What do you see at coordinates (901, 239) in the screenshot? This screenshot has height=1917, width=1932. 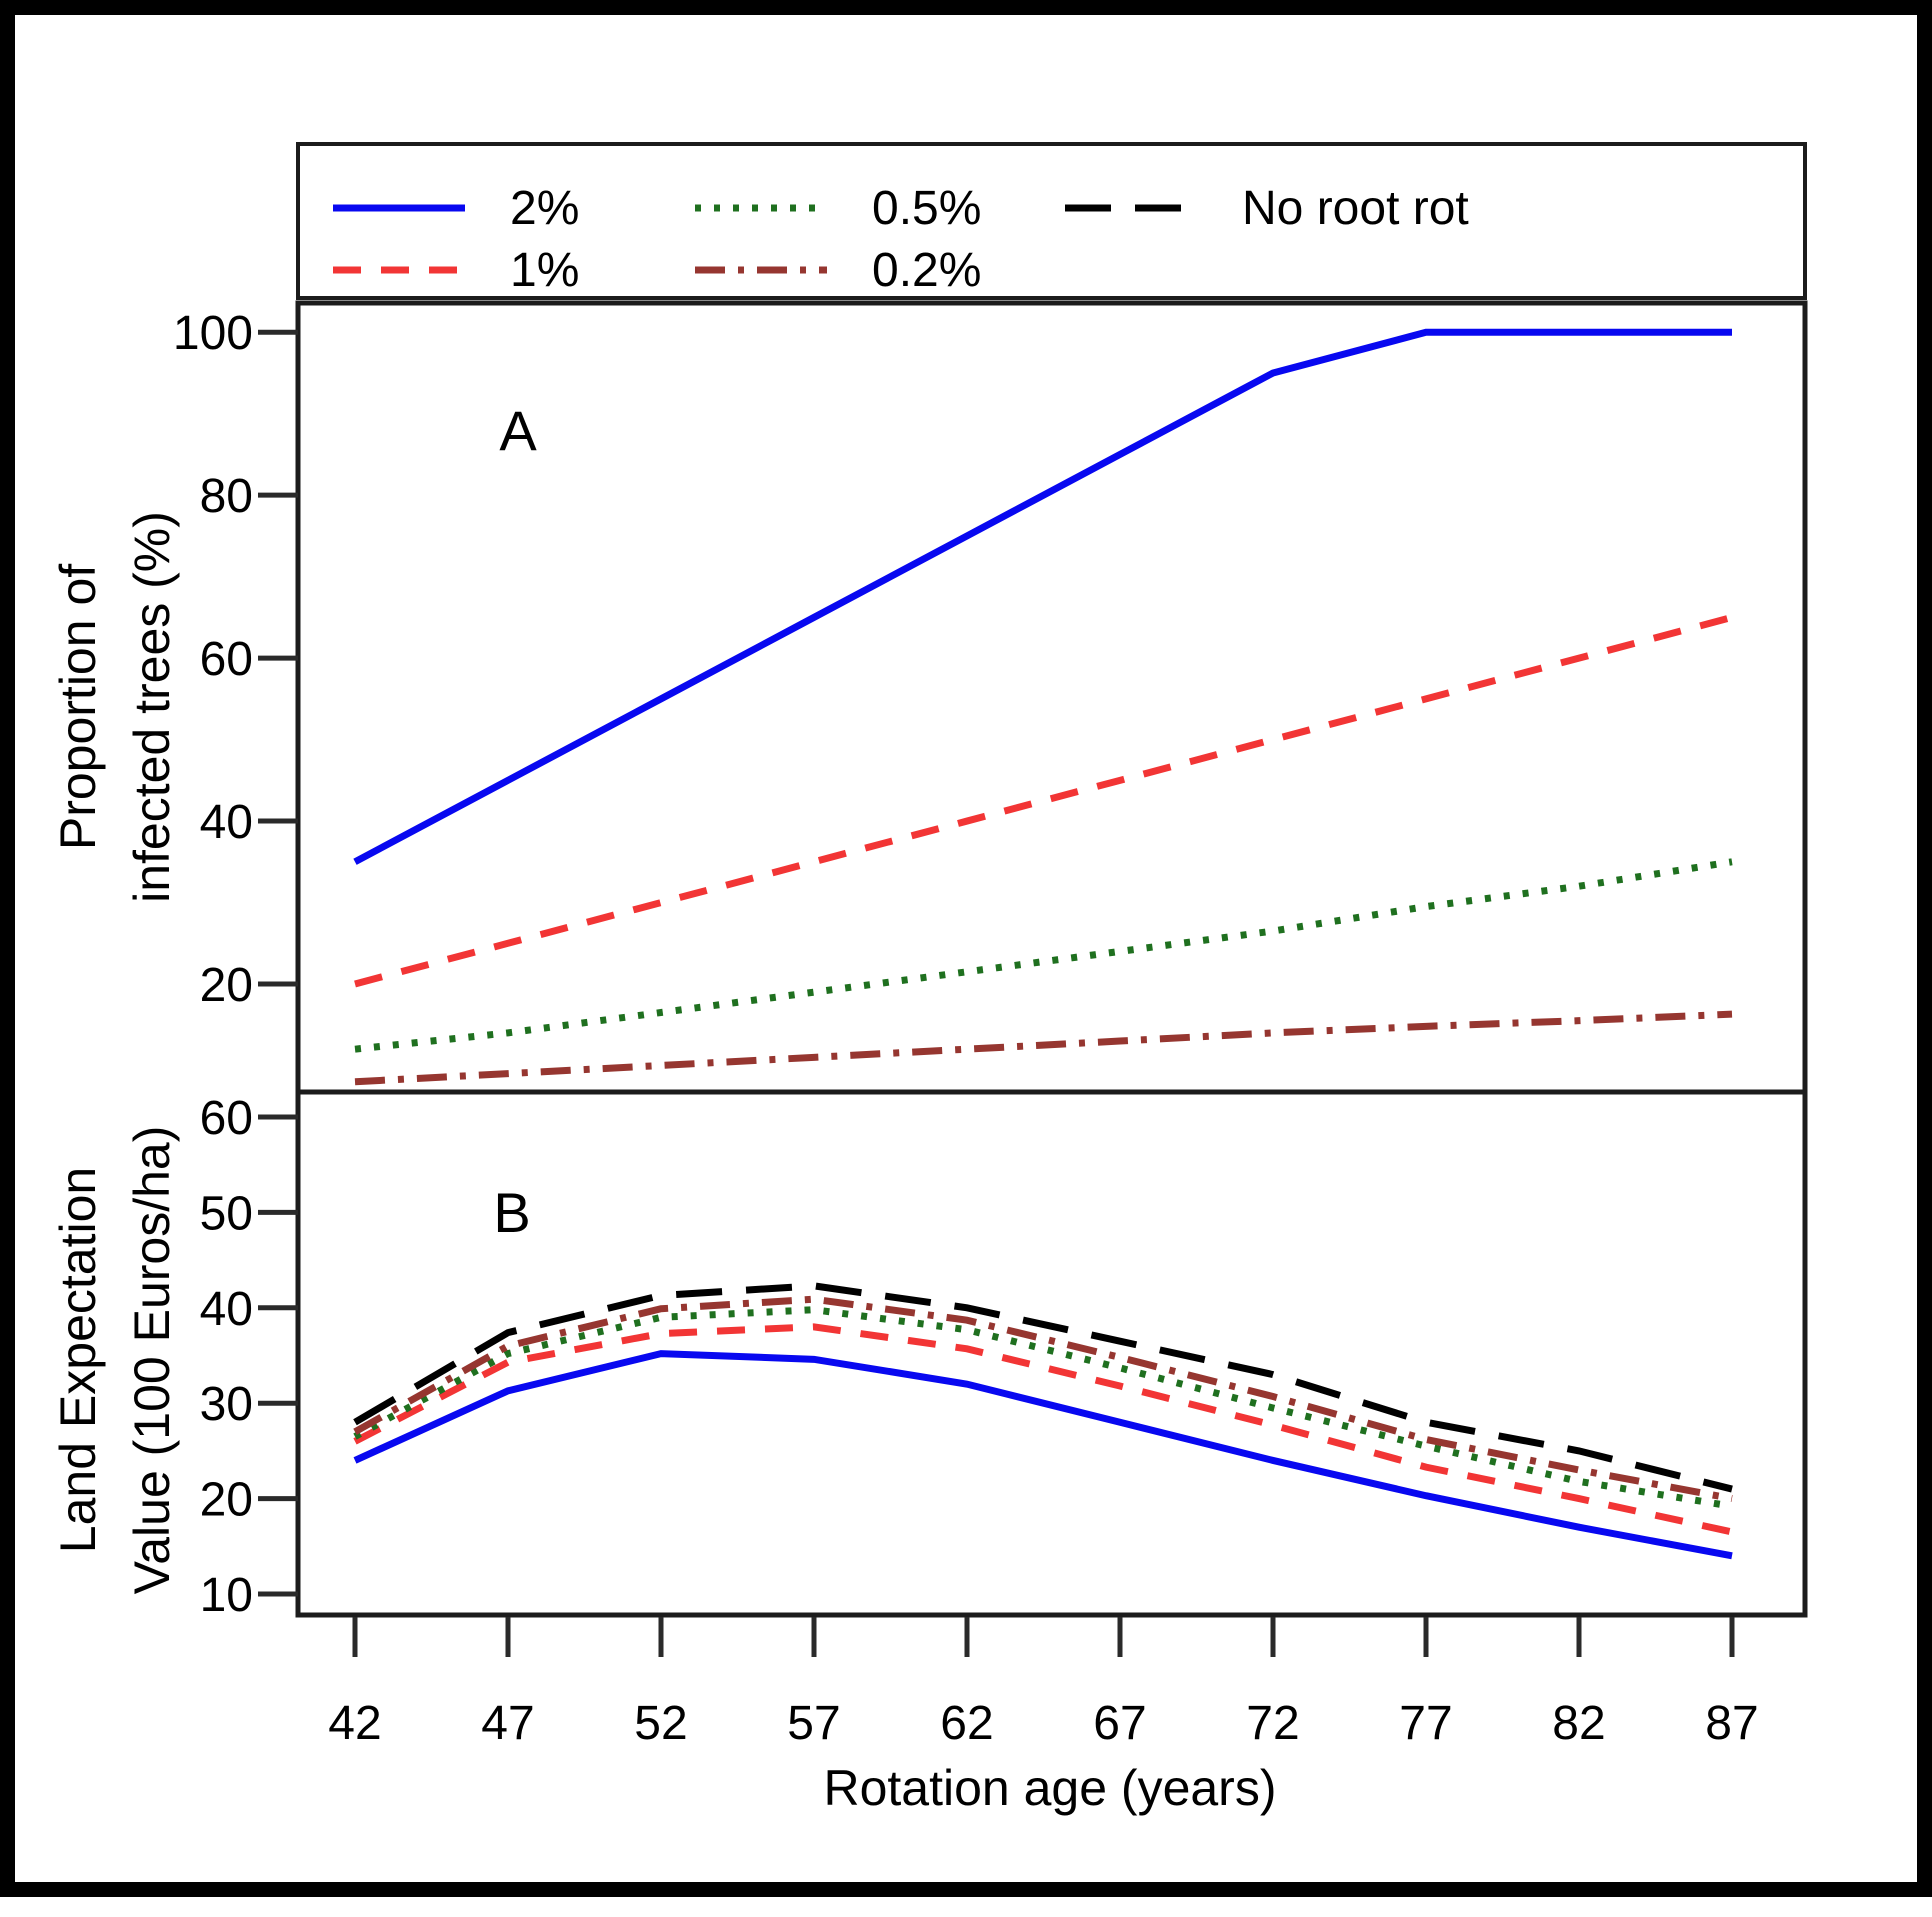 I see `legend: 2% 1% 0.5% 0.2% No root rot` at bounding box center [901, 239].